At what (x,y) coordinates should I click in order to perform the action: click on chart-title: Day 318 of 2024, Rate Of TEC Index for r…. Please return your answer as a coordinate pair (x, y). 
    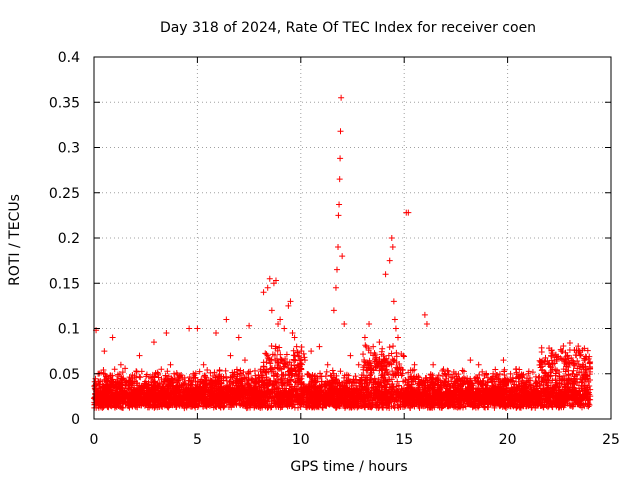
    Looking at the image, I should click on (348, 28).